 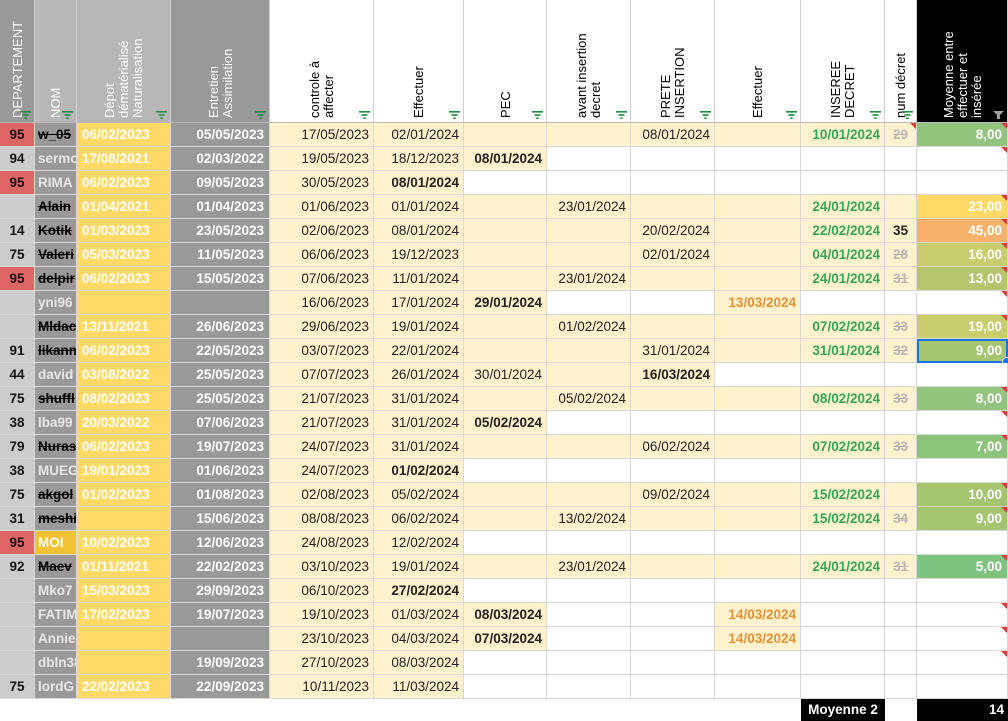 I want to click on cell-effectuer2: 14/03/2024, so click(x=758, y=639).